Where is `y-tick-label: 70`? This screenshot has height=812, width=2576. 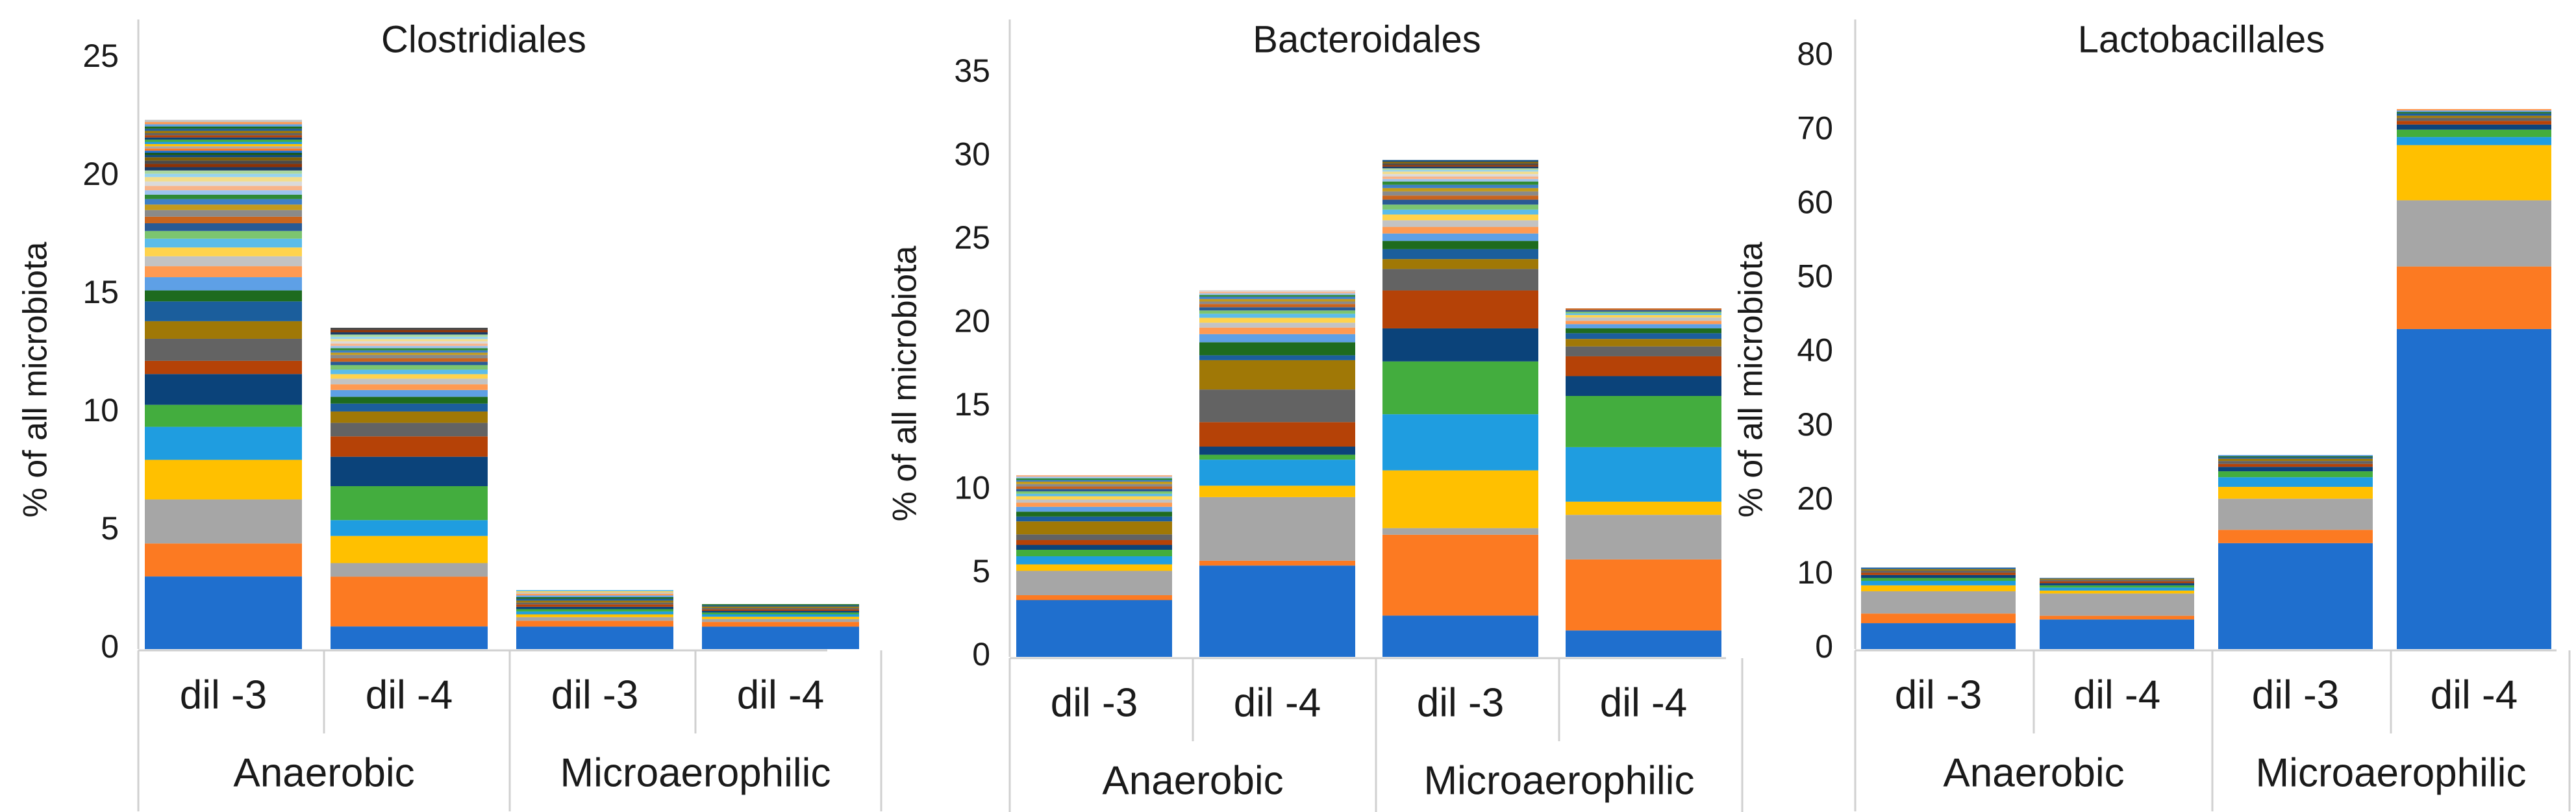
y-tick-label: 70 is located at coordinates (1815, 128).